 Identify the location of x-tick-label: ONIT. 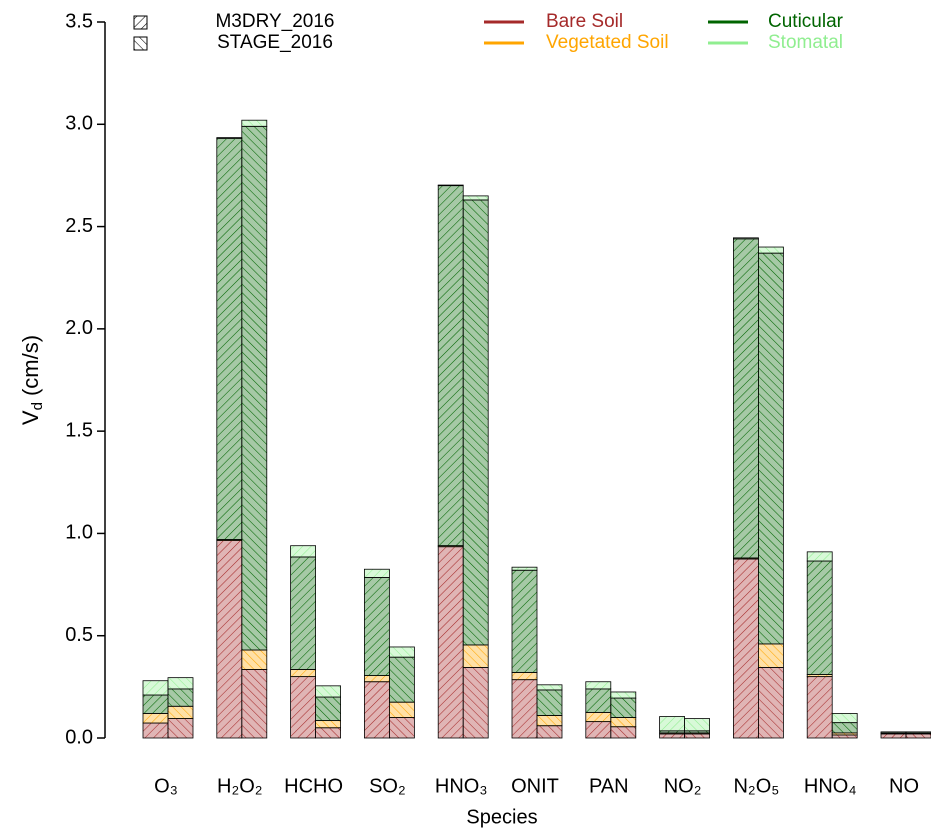
(535, 786).